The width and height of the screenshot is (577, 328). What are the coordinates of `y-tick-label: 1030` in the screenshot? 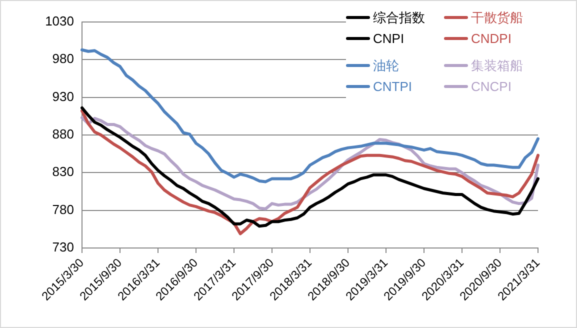 It's located at (59, 21).